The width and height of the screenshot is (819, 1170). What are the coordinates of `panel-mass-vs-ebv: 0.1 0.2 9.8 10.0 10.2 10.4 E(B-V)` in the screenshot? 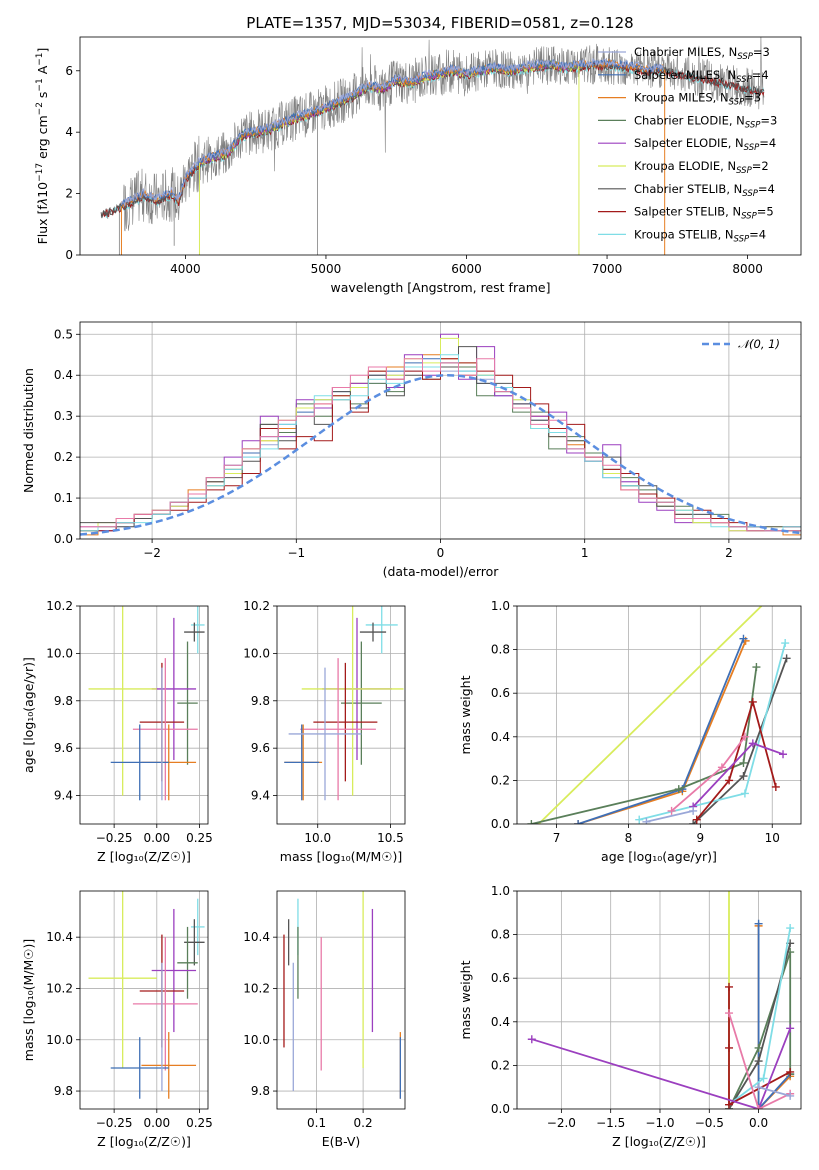 It's located at (324, 1019).